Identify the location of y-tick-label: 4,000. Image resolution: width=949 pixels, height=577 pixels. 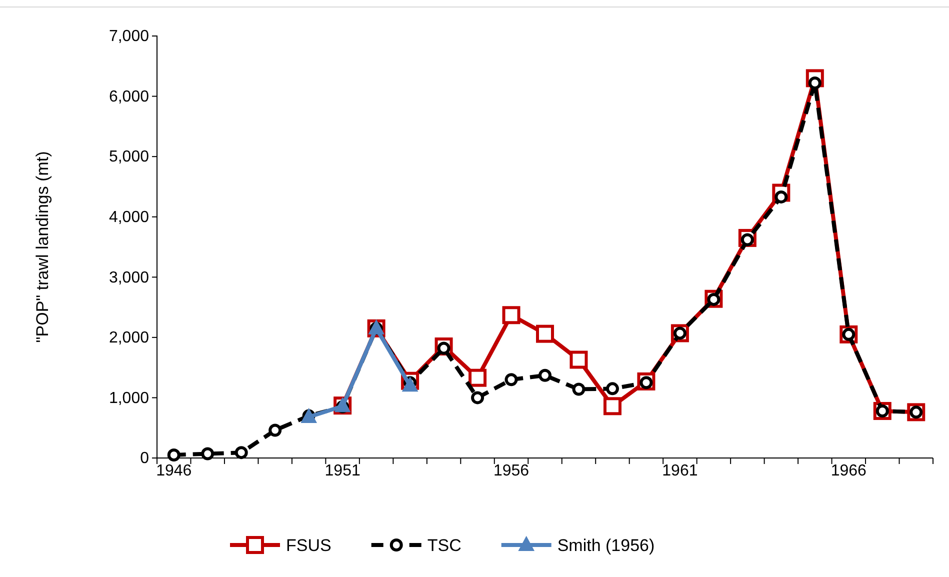
(129, 217).